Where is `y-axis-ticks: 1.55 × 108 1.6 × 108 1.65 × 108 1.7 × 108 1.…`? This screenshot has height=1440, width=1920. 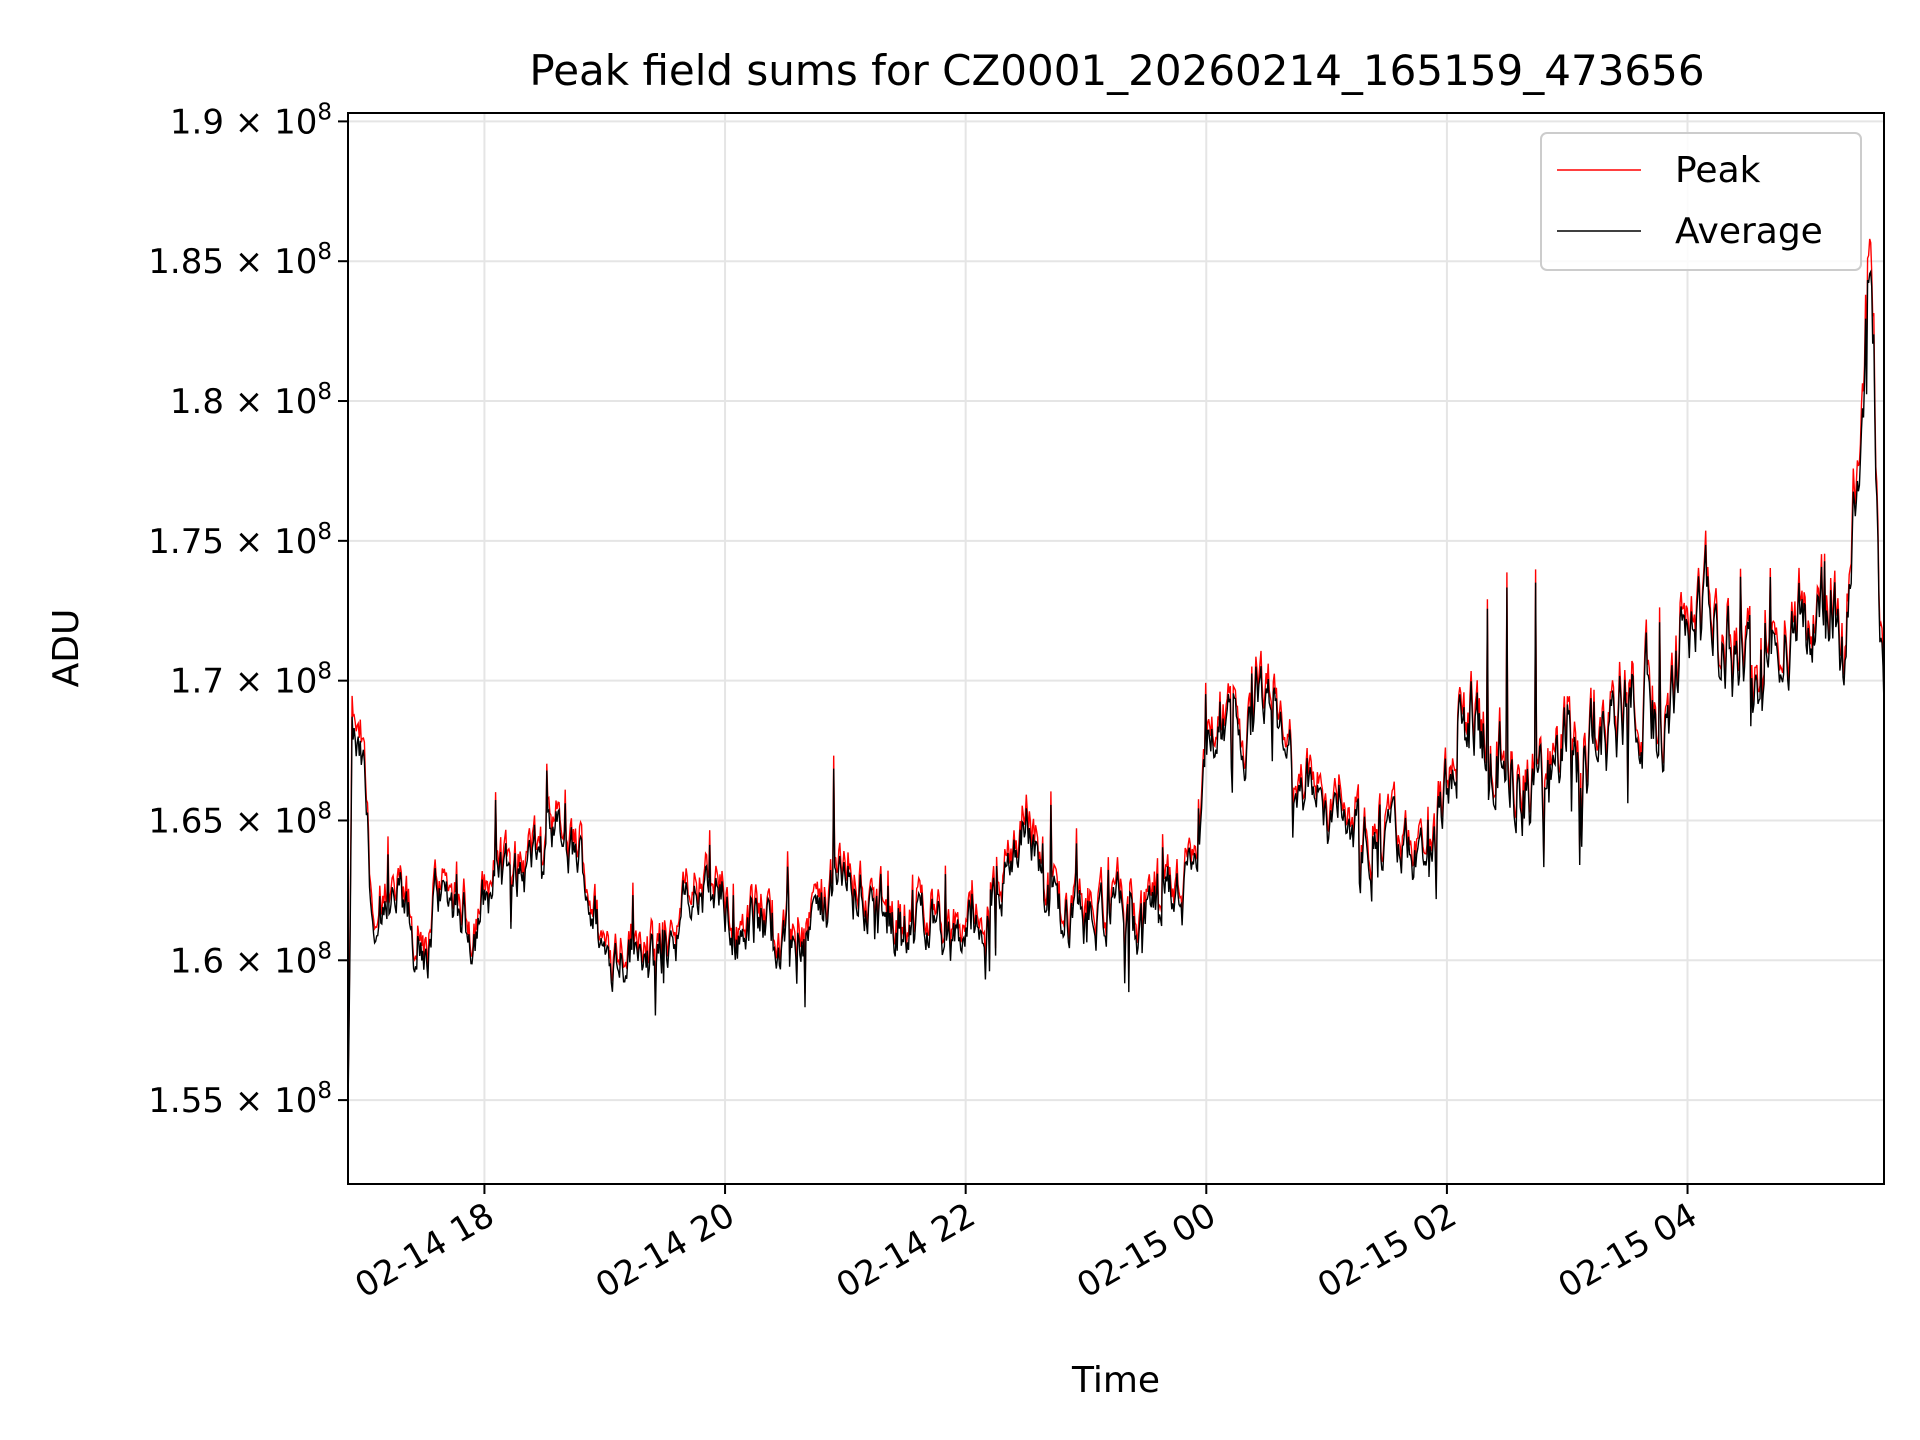
y-axis-ticks: 1.55 × 108 1.6 × 108 1.65 × 108 1.7 × 108 1.… is located at coordinates (248, 610).